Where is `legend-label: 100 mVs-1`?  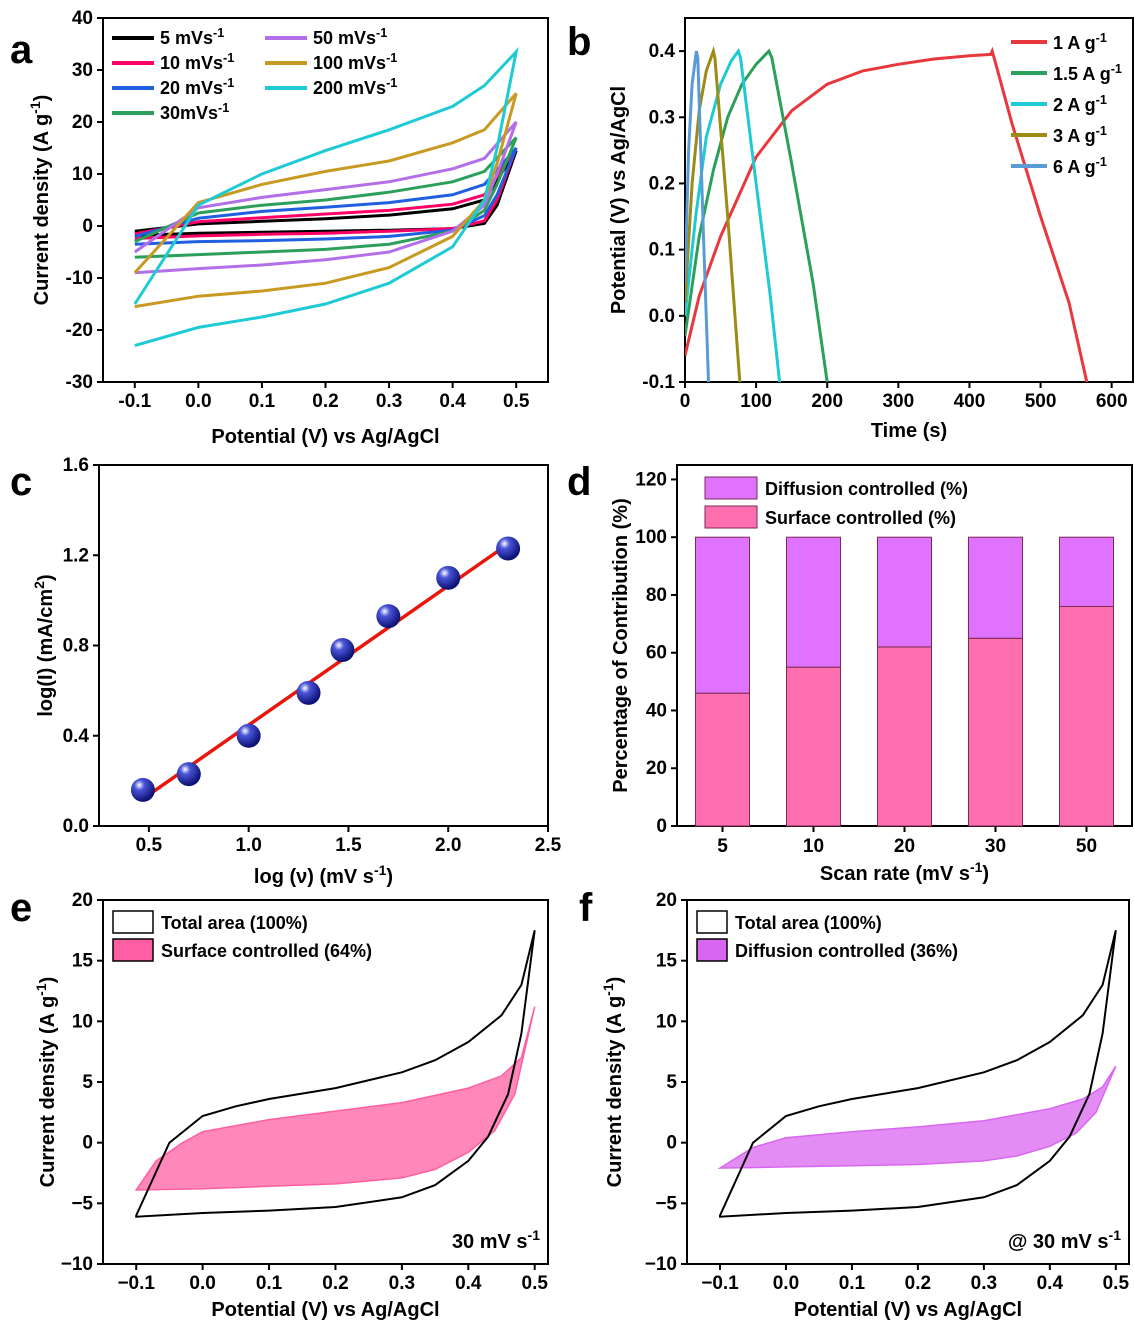 legend-label: 100 mVs-1 is located at coordinates (355, 62).